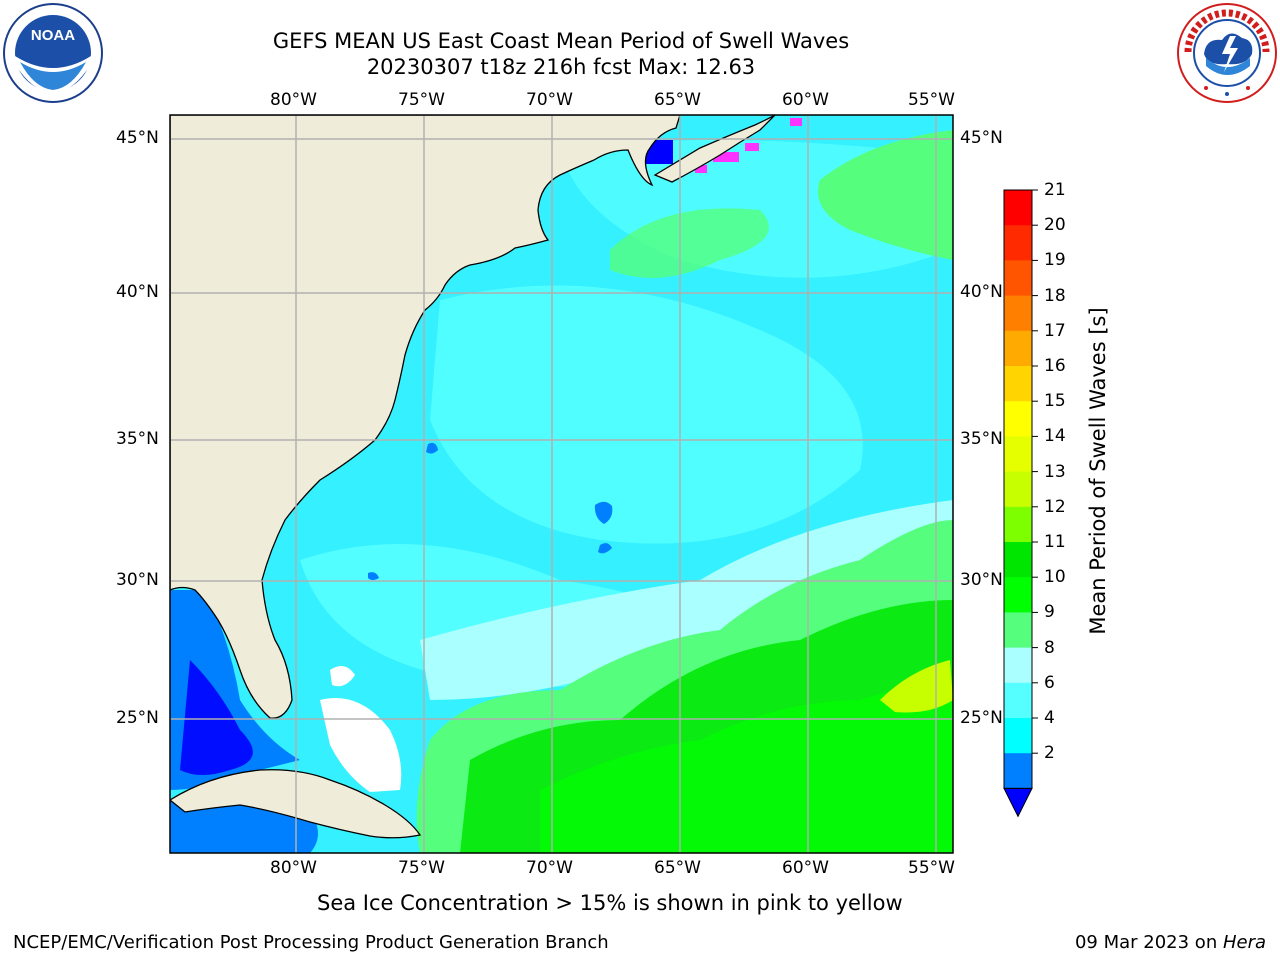 This screenshot has width=1280, height=960. What do you see at coordinates (1049, 753) in the screenshot?
I see `colorbar-tick-label: 2` at bounding box center [1049, 753].